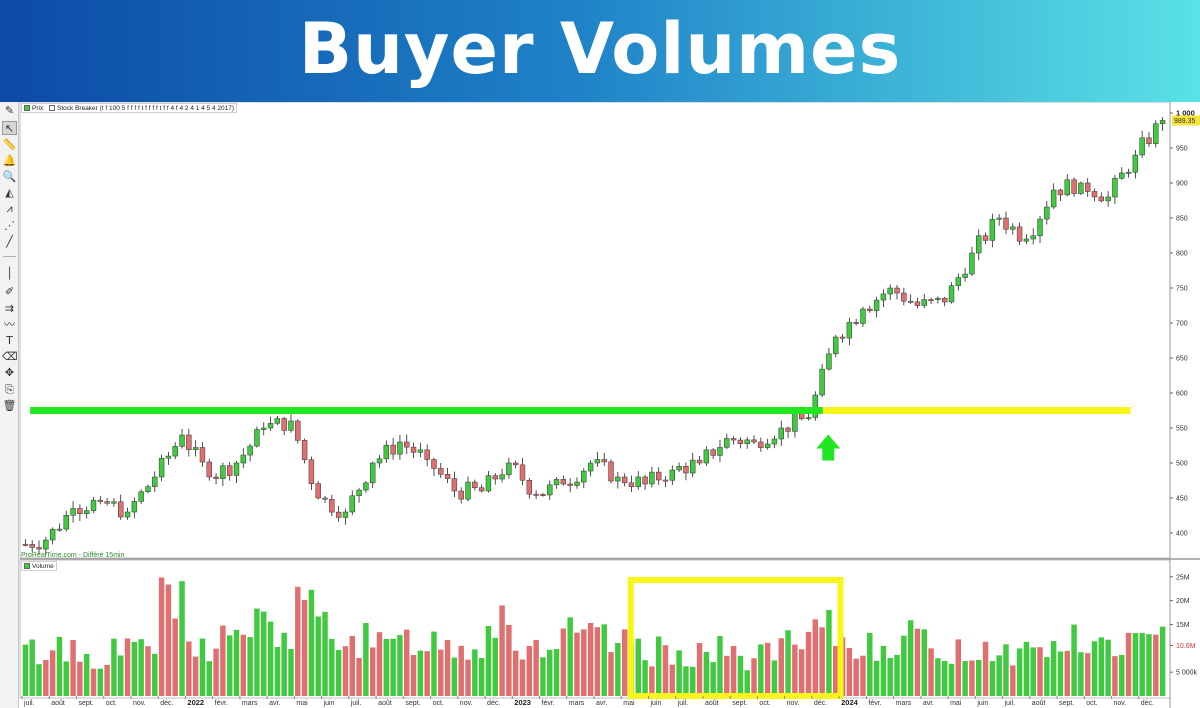  I want to click on brush-icon: ✐, so click(9, 291).